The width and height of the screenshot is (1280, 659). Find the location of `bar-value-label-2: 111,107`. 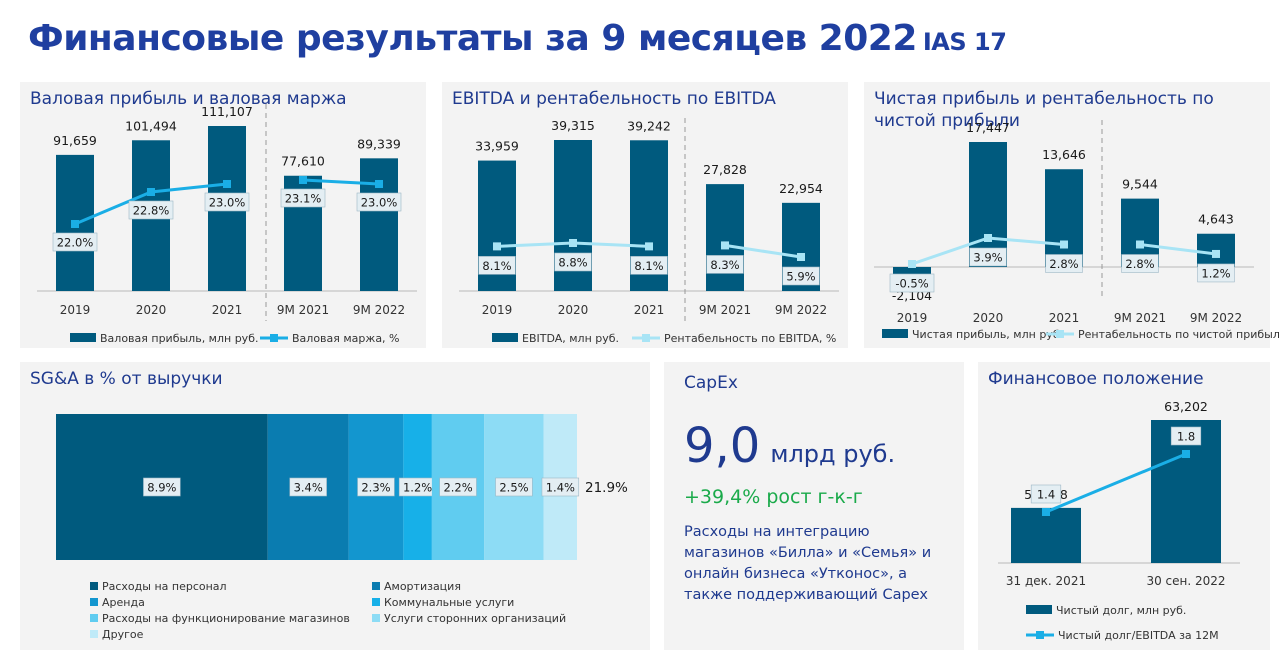

bar-value-label-2: 111,107 is located at coordinates (227, 111).